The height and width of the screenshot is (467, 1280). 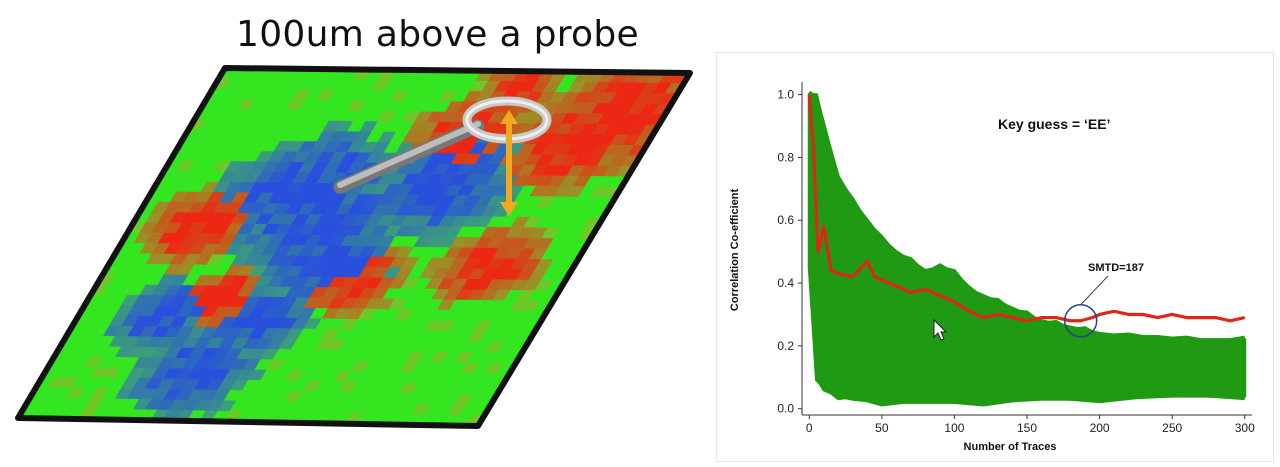 What do you see at coordinates (1116, 268) in the screenshot?
I see `smtd-annotation: SMTD=187` at bounding box center [1116, 268].